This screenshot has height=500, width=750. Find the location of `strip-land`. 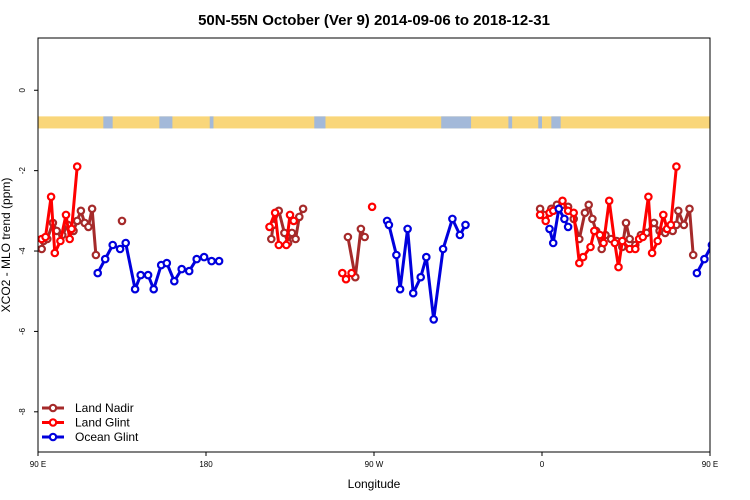

strip-land is located at coordinates (374, 122).